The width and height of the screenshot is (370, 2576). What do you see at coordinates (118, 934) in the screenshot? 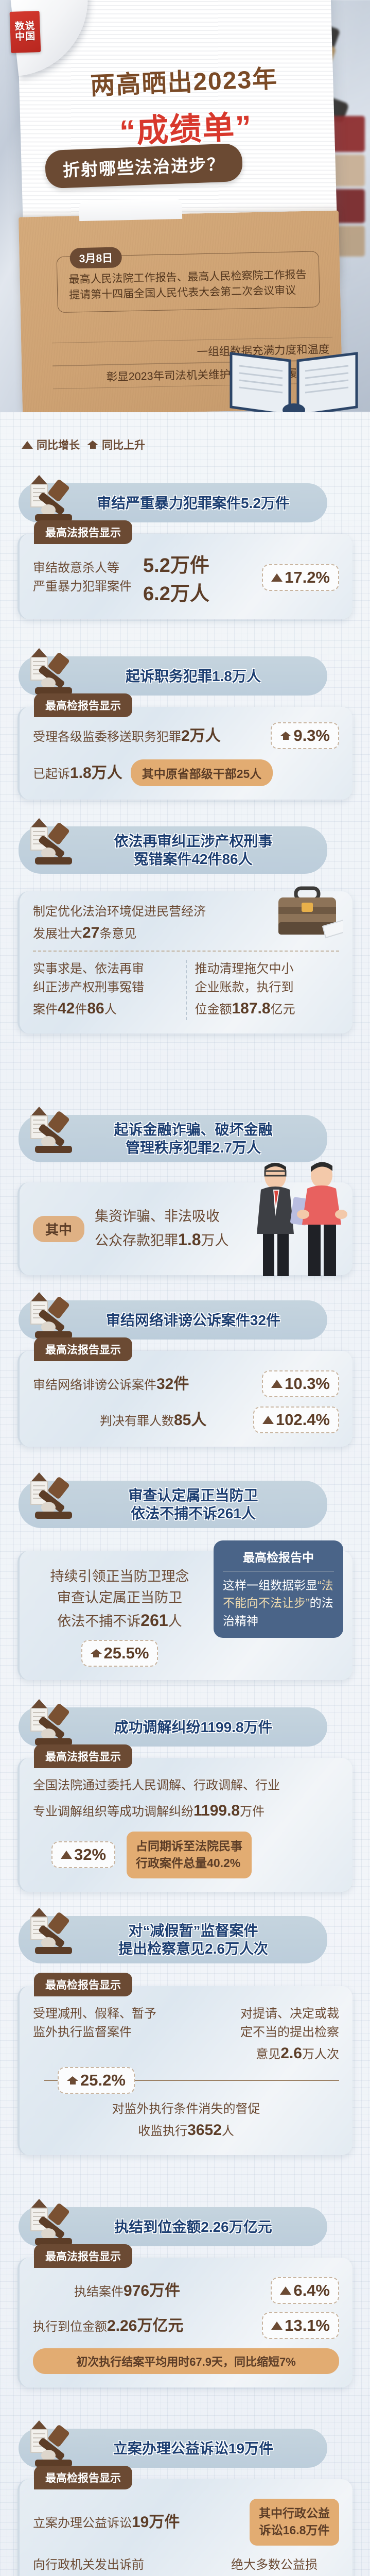
I see `note-line-2-b: 条意见` at bounding box center [118, 934].